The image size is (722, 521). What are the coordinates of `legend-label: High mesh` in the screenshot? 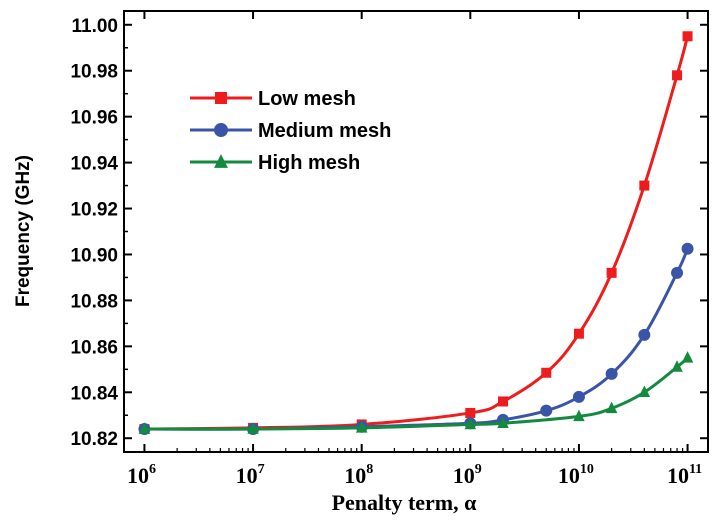 It's located at (309, 163).